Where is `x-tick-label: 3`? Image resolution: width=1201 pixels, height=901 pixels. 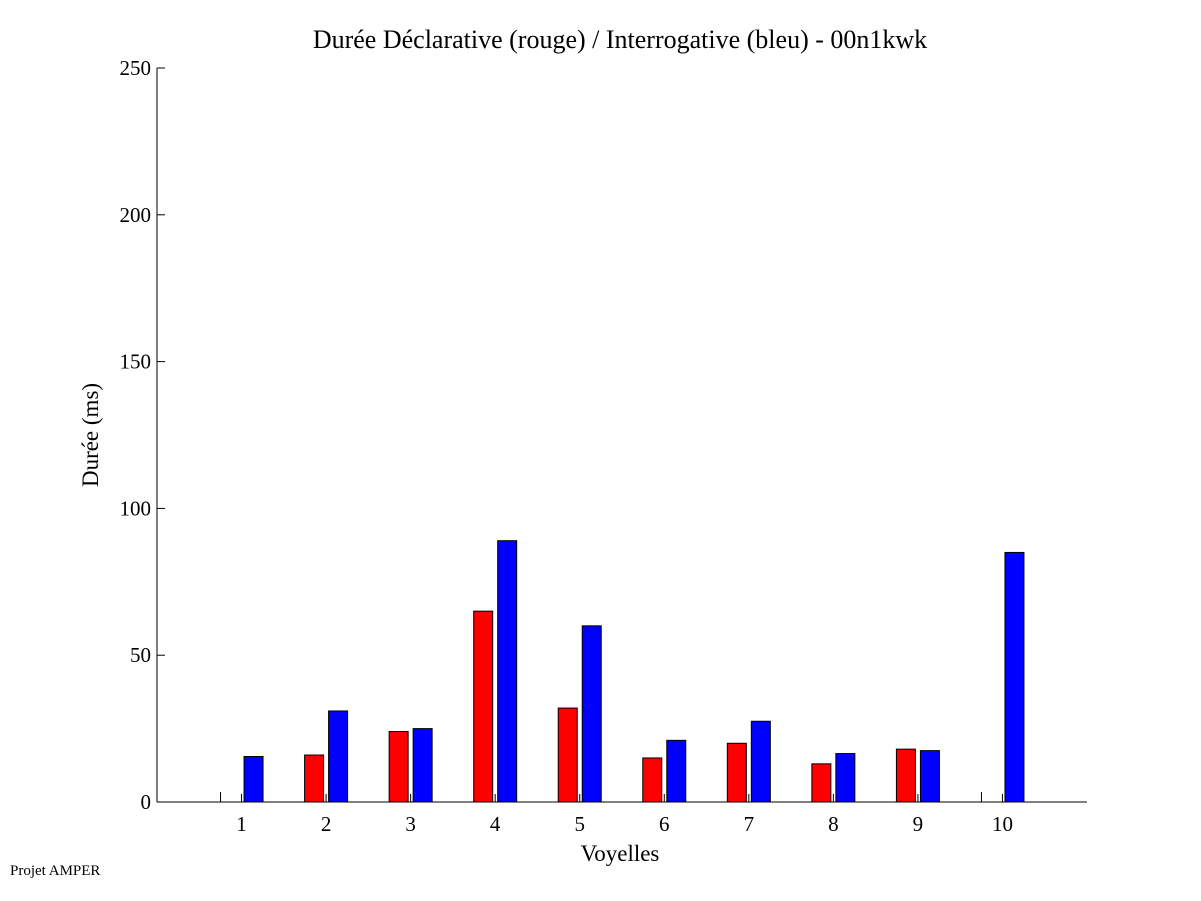 x-tick-label: 3 is located at coordinates (410, 824).